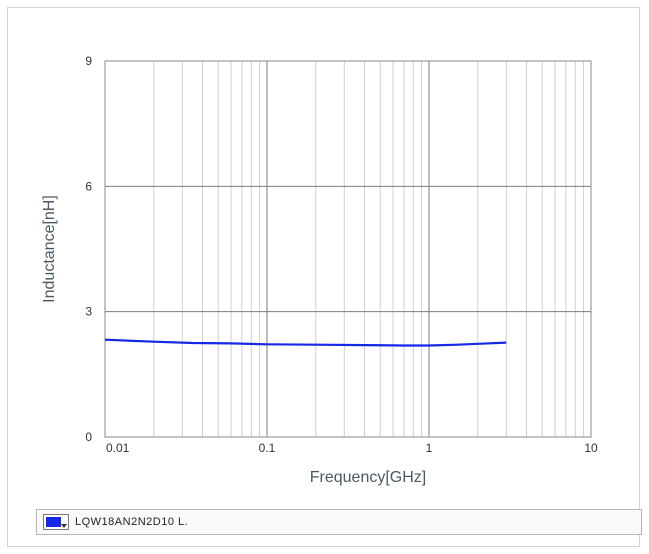  I want to click on legend-color-swatch, so click(53, 522).